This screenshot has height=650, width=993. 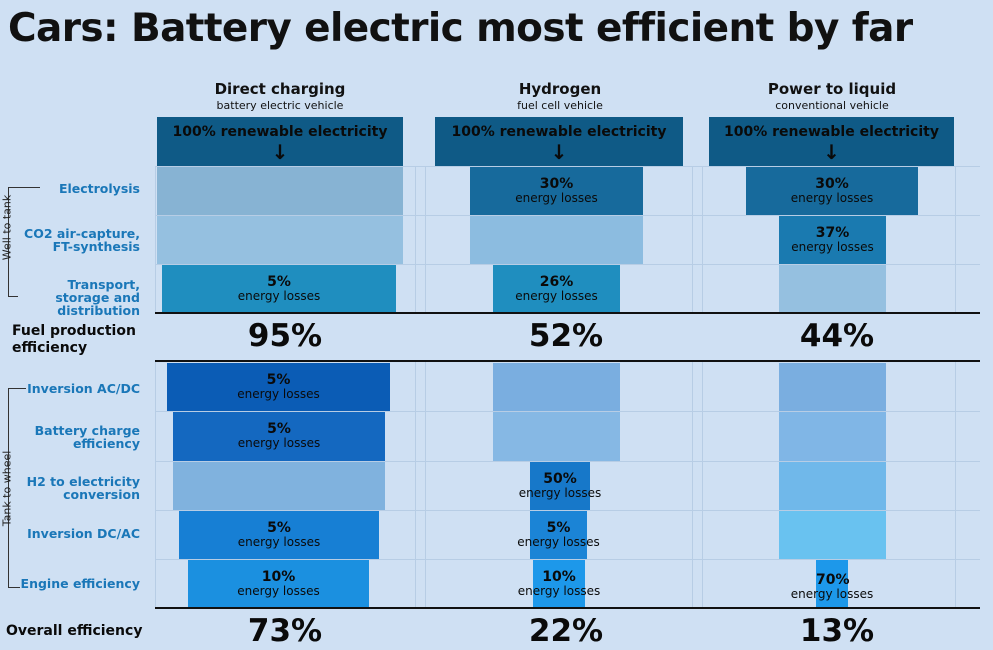 What do you see at coordinates (837, 631) in the screenshot?
I see `overall-efficiency-ptl: 13%` at bounding box center [837, 631].